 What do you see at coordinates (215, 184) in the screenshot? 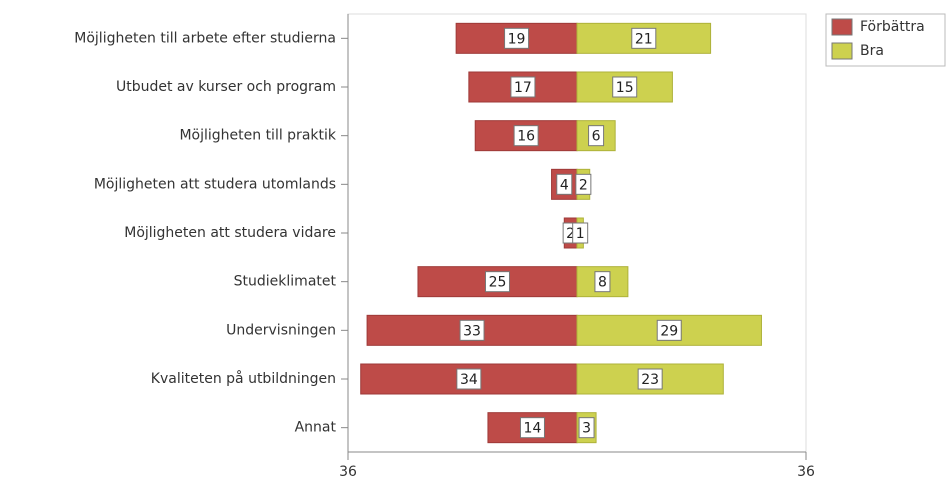
I see `y-tick-label: Möjligheten att studera utomlands` at bounding box center [215, 184].